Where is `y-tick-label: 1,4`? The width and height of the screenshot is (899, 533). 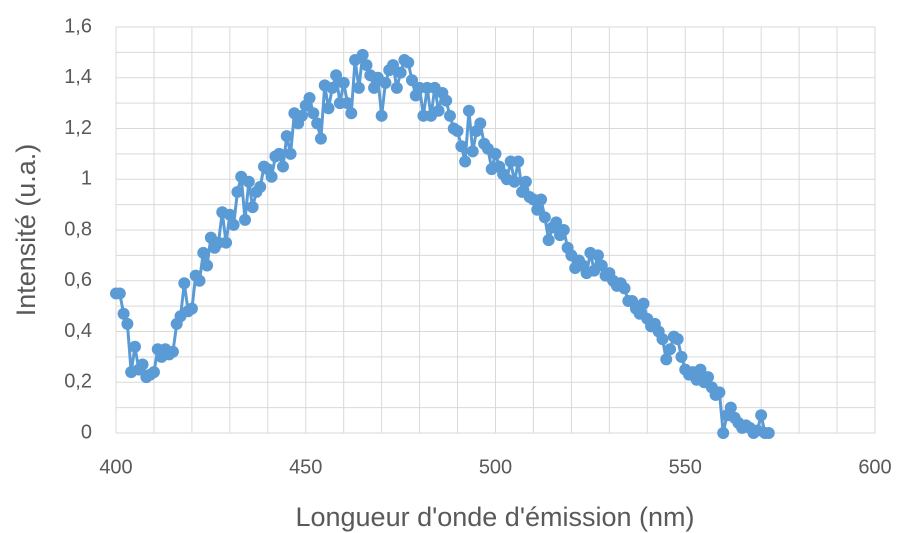
y-tick-label: 1,4 is located at coordinates (78, 77).